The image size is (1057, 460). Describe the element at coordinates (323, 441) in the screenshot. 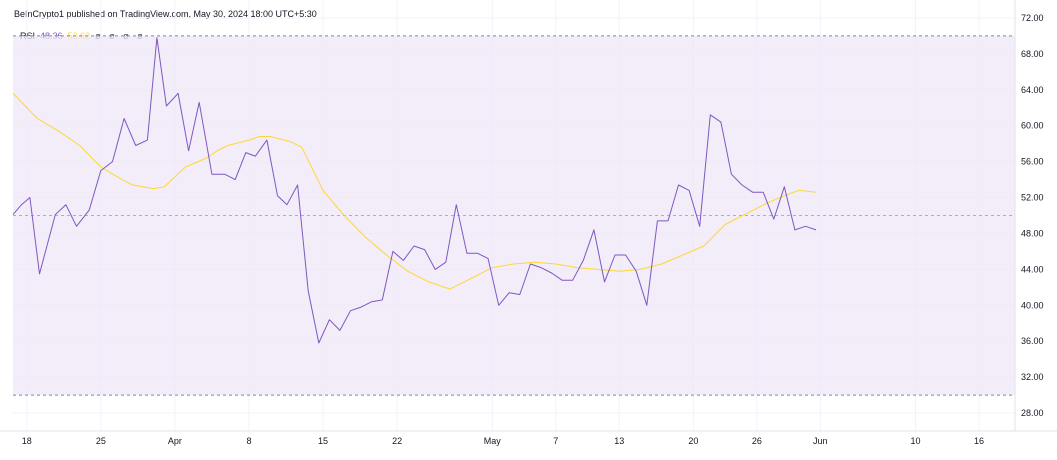

I see `x-tick-label: 15` at that location.